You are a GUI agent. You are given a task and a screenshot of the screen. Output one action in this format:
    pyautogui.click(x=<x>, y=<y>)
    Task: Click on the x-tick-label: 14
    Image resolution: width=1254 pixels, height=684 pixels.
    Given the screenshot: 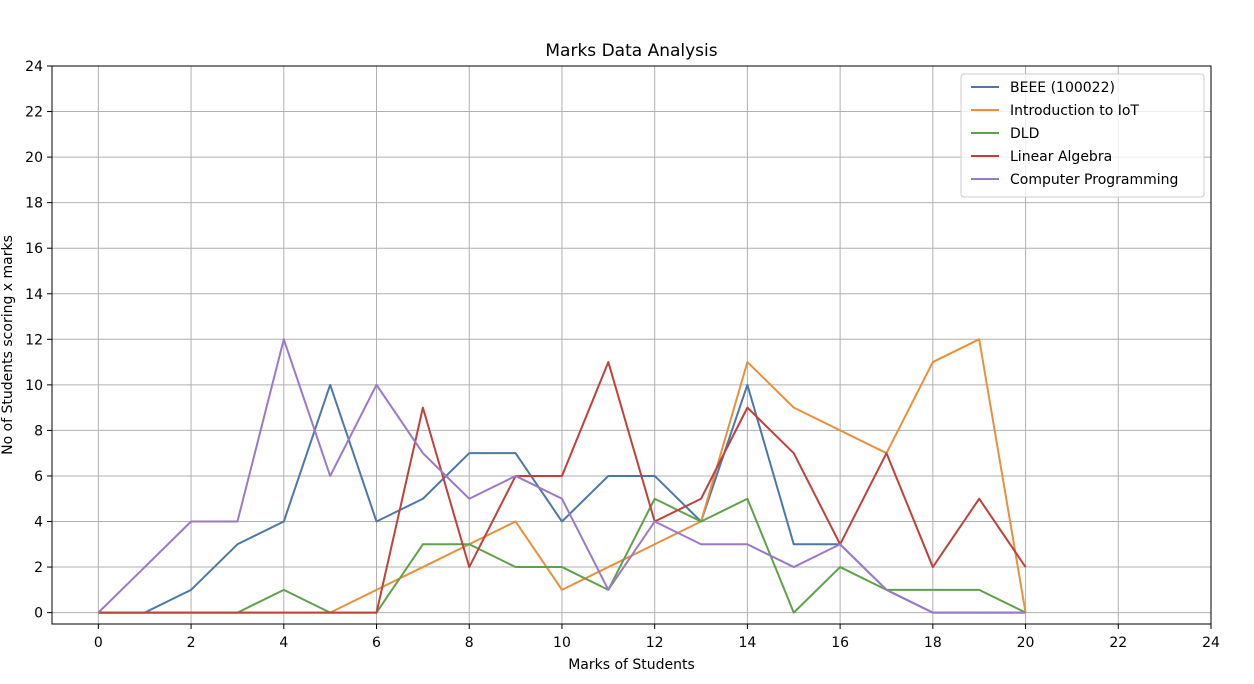 What is the action you would take?
    pyautogui.click(x=747, y=643)
    